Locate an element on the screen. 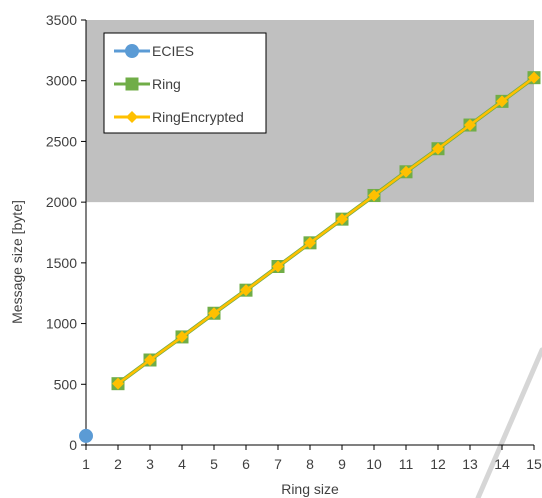 This screenshot has height=498, width=542. y-tick-label: 3000 is located at coordinates (61, 81).